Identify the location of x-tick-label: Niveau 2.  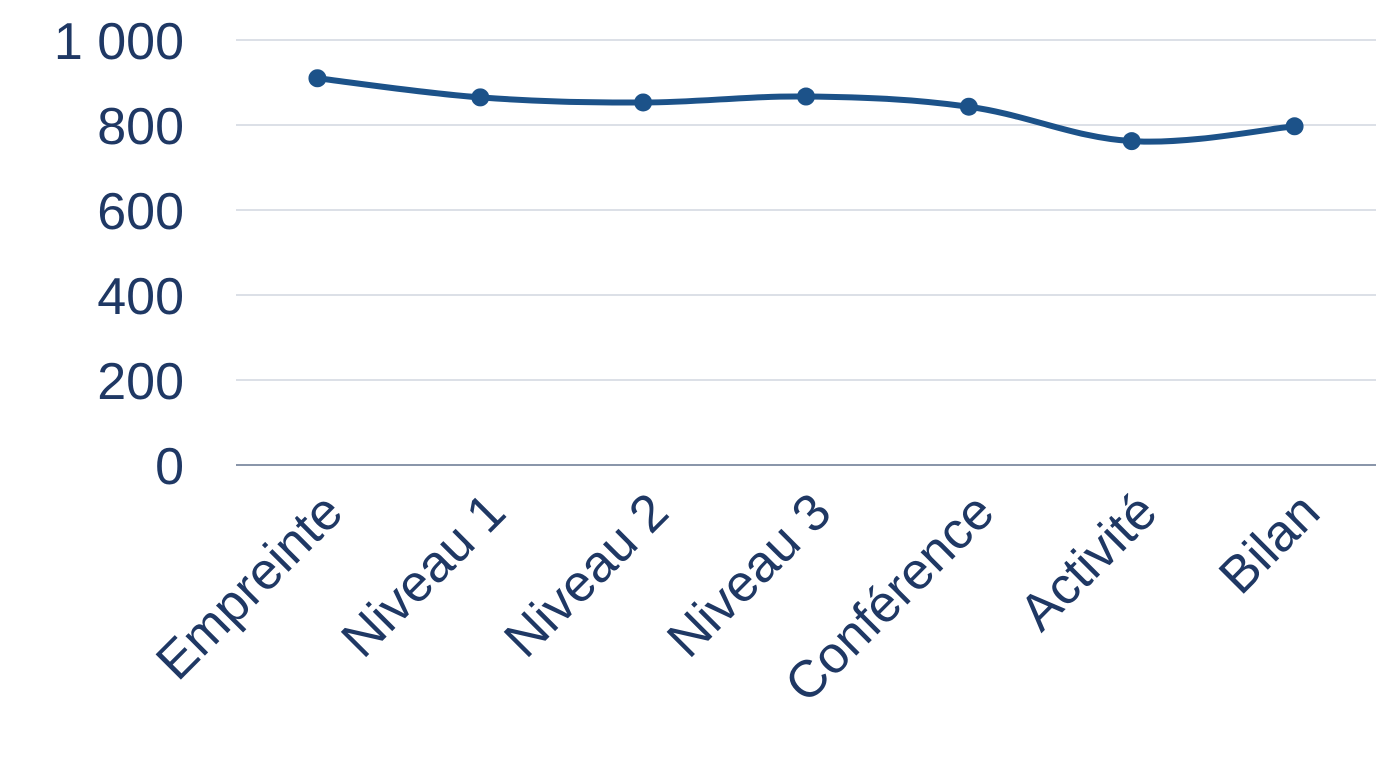
(586, 575).